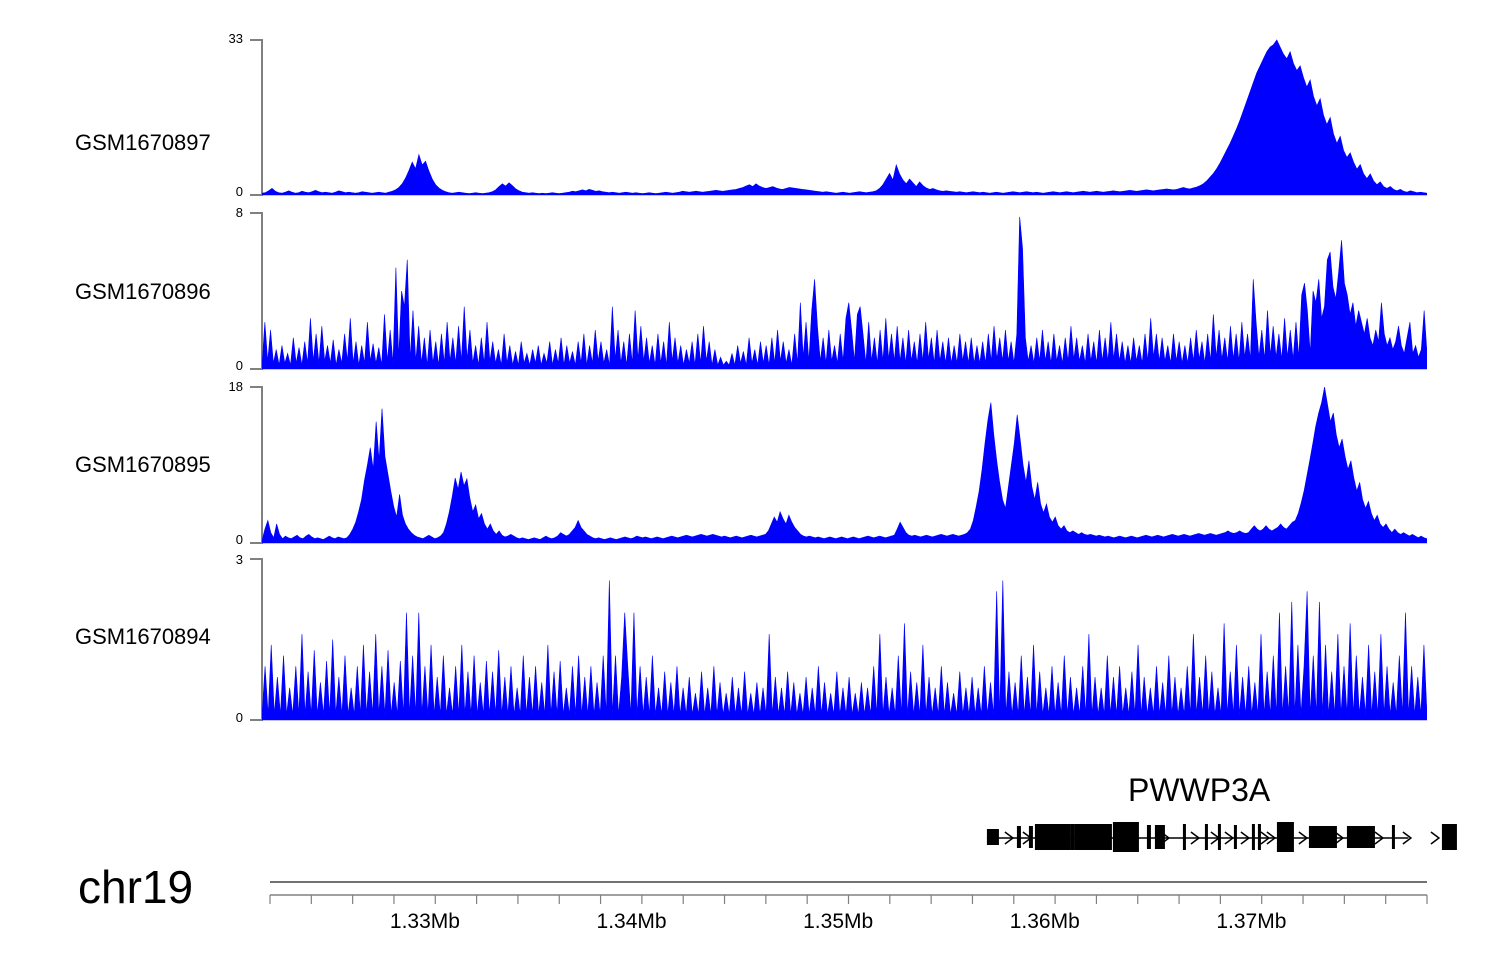  Describe the element at coordinates (1199, 790) in the screenshot. I see `gene-name-label: PWWP3A` at that location.